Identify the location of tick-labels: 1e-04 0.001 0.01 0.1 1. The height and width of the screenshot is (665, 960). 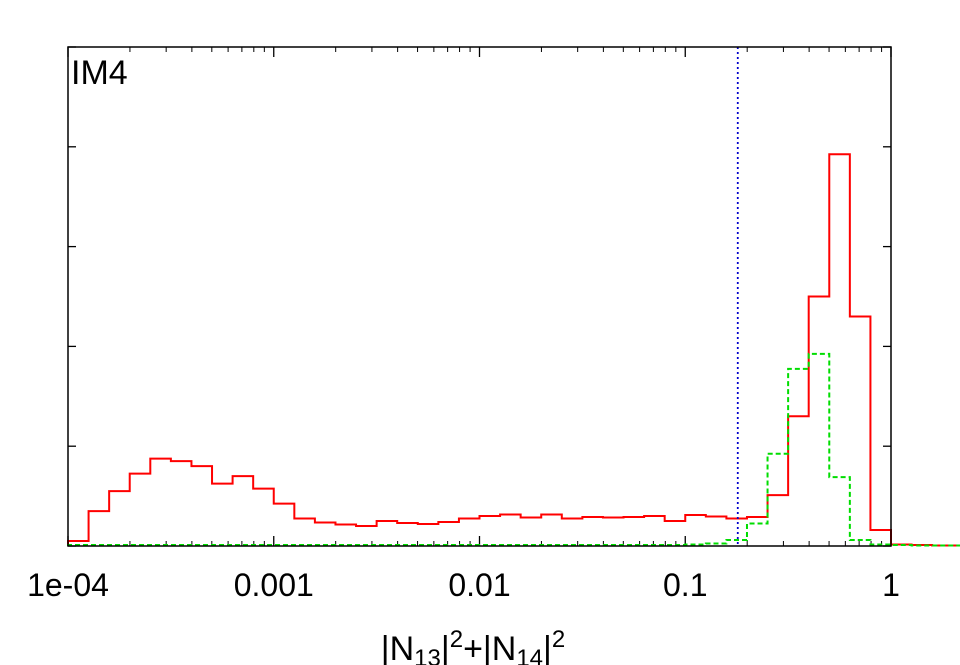
(463, 585).